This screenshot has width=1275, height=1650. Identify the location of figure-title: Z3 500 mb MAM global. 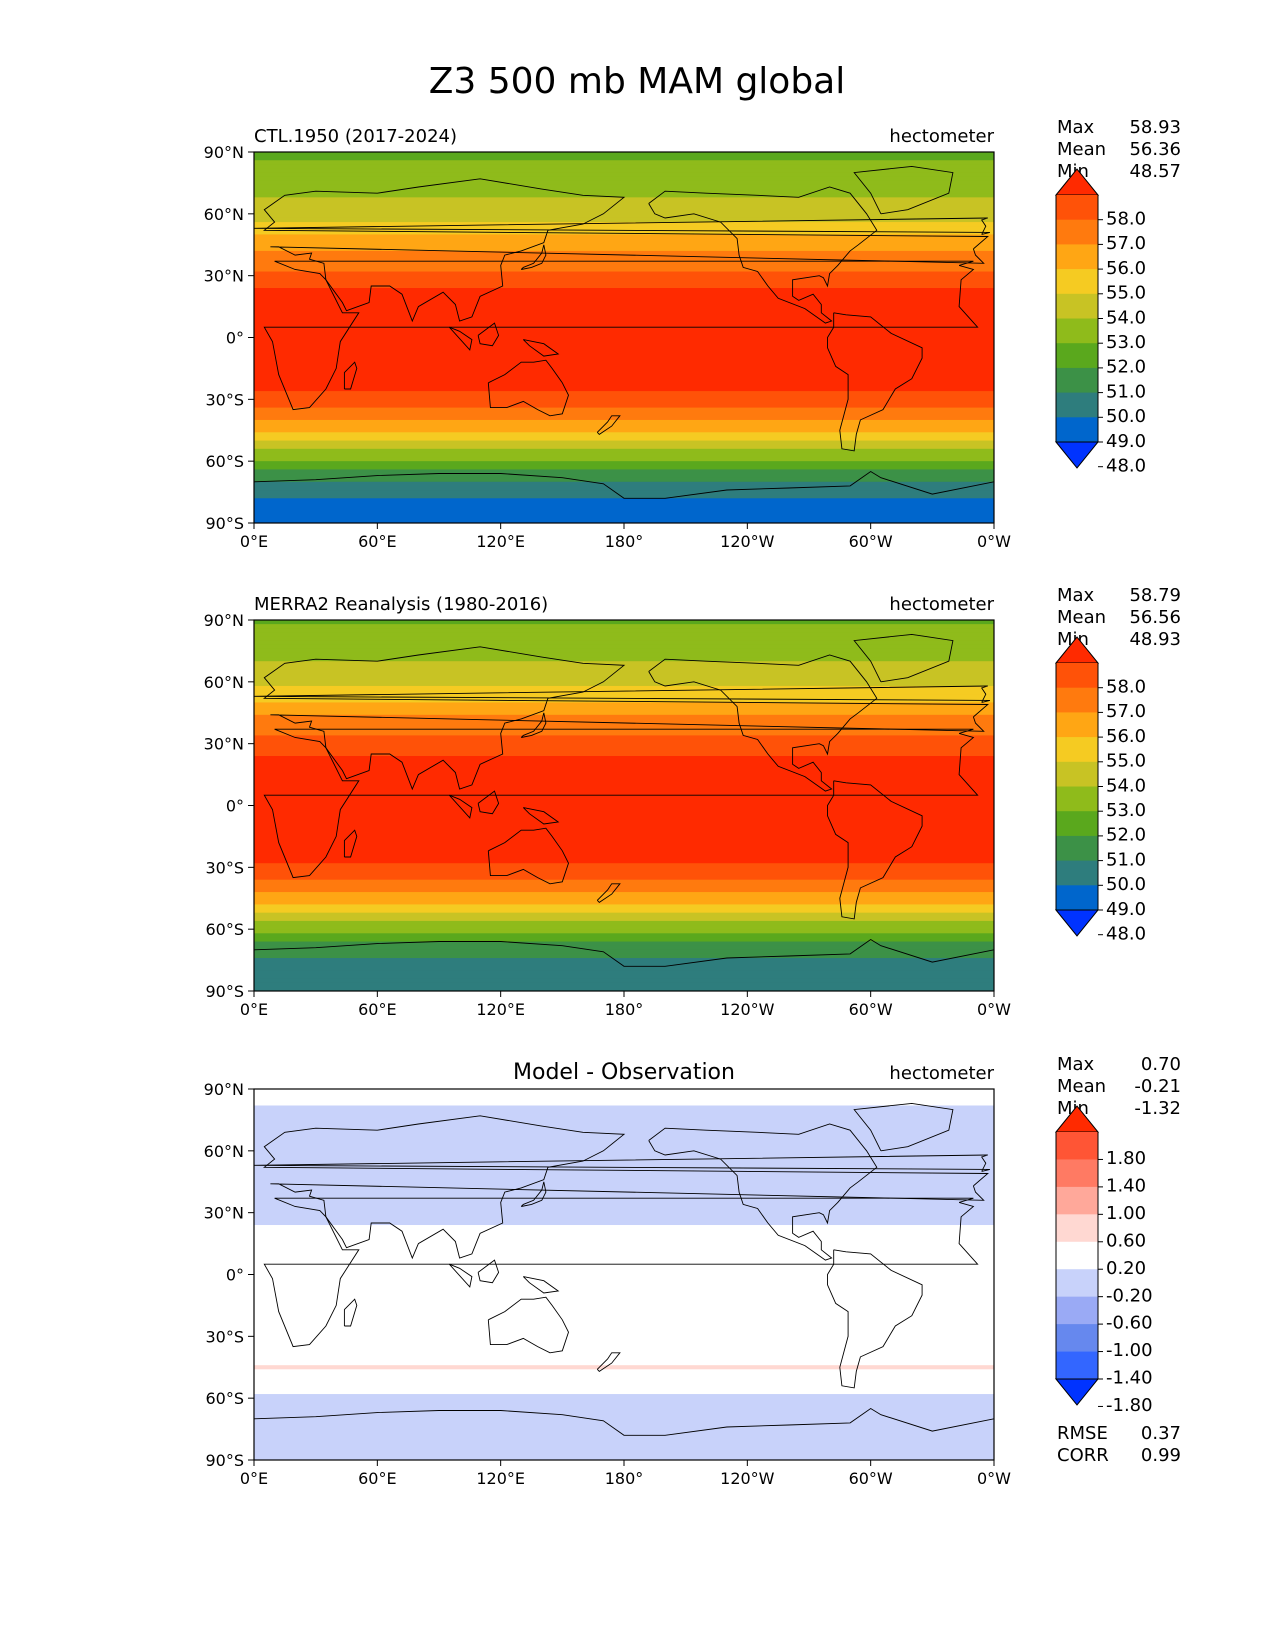
(637, 81).